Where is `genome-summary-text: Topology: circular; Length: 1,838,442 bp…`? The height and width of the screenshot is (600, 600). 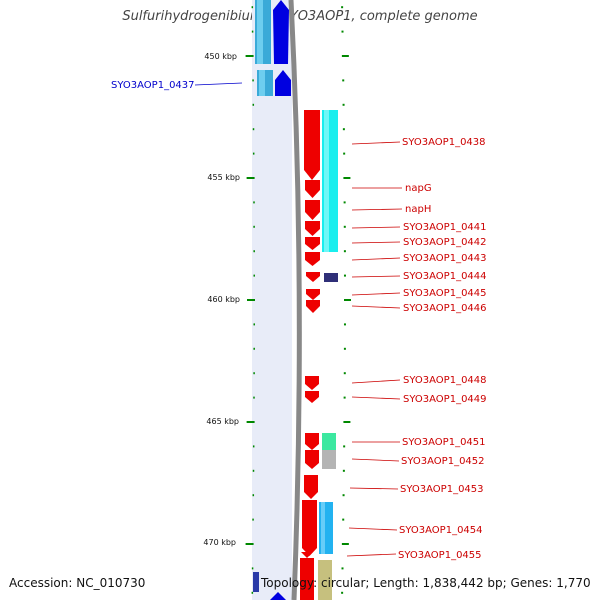
genome-summary-text: Topology: circular; Length: 1,838,442 bp… is located at coordinates (426, 583).